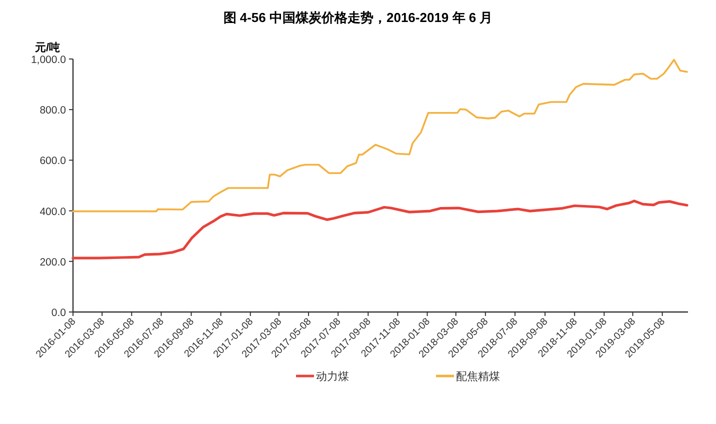 This screenshot has height=424, width=716. I want to click on y-tick-label: 400.0, so click(53, 212).